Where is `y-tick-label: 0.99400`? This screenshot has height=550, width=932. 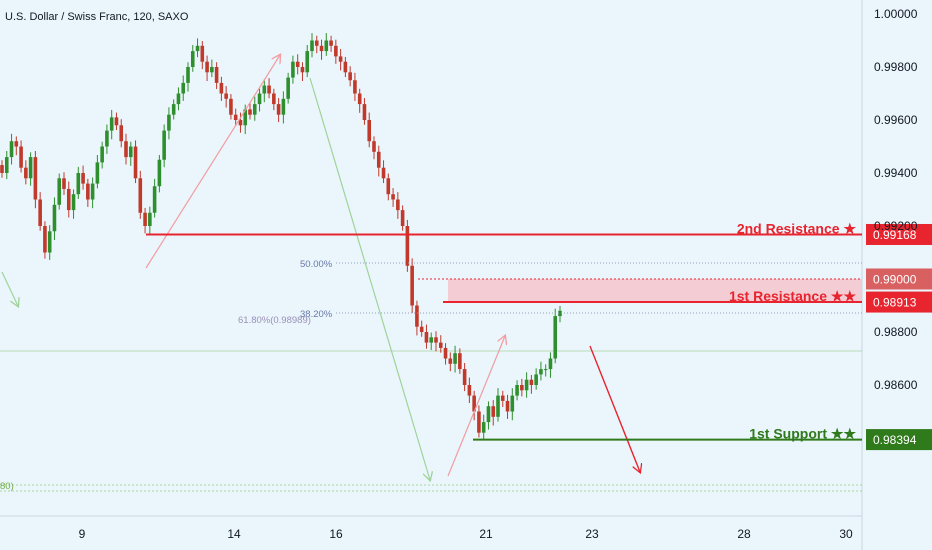
y-tick-label: 0.99400 is located at coordinates (896, 173).